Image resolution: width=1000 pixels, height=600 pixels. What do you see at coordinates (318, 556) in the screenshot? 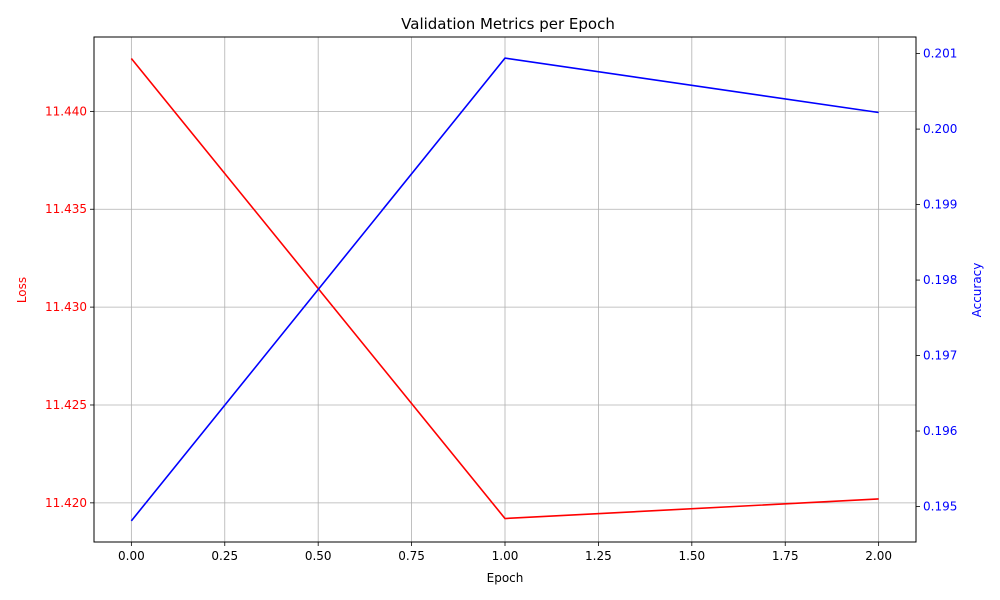
I see `x-tick-label: 0.50` at bounding box center [318, 556].